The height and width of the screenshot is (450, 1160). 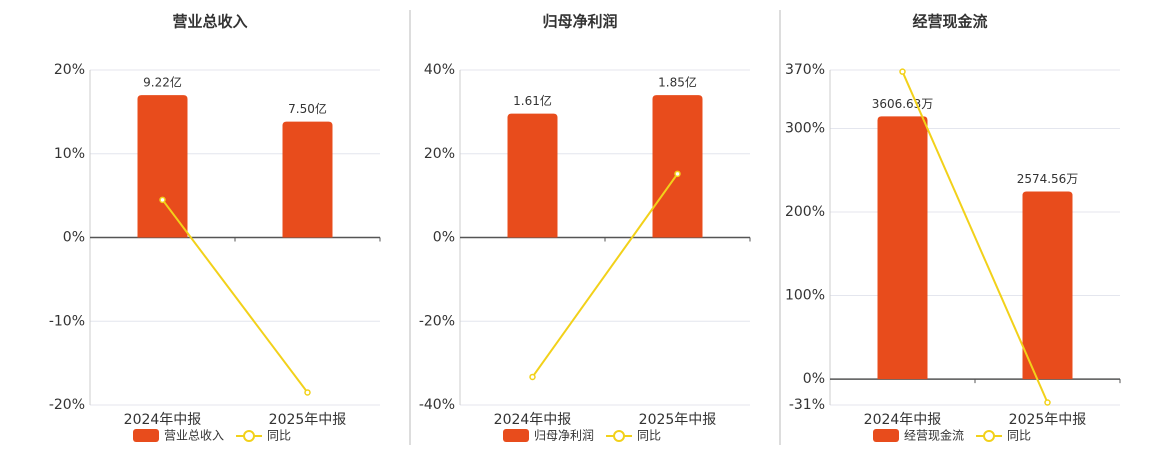 I want to click on chart-title: 经营现金流, so click(x=949, y=22).